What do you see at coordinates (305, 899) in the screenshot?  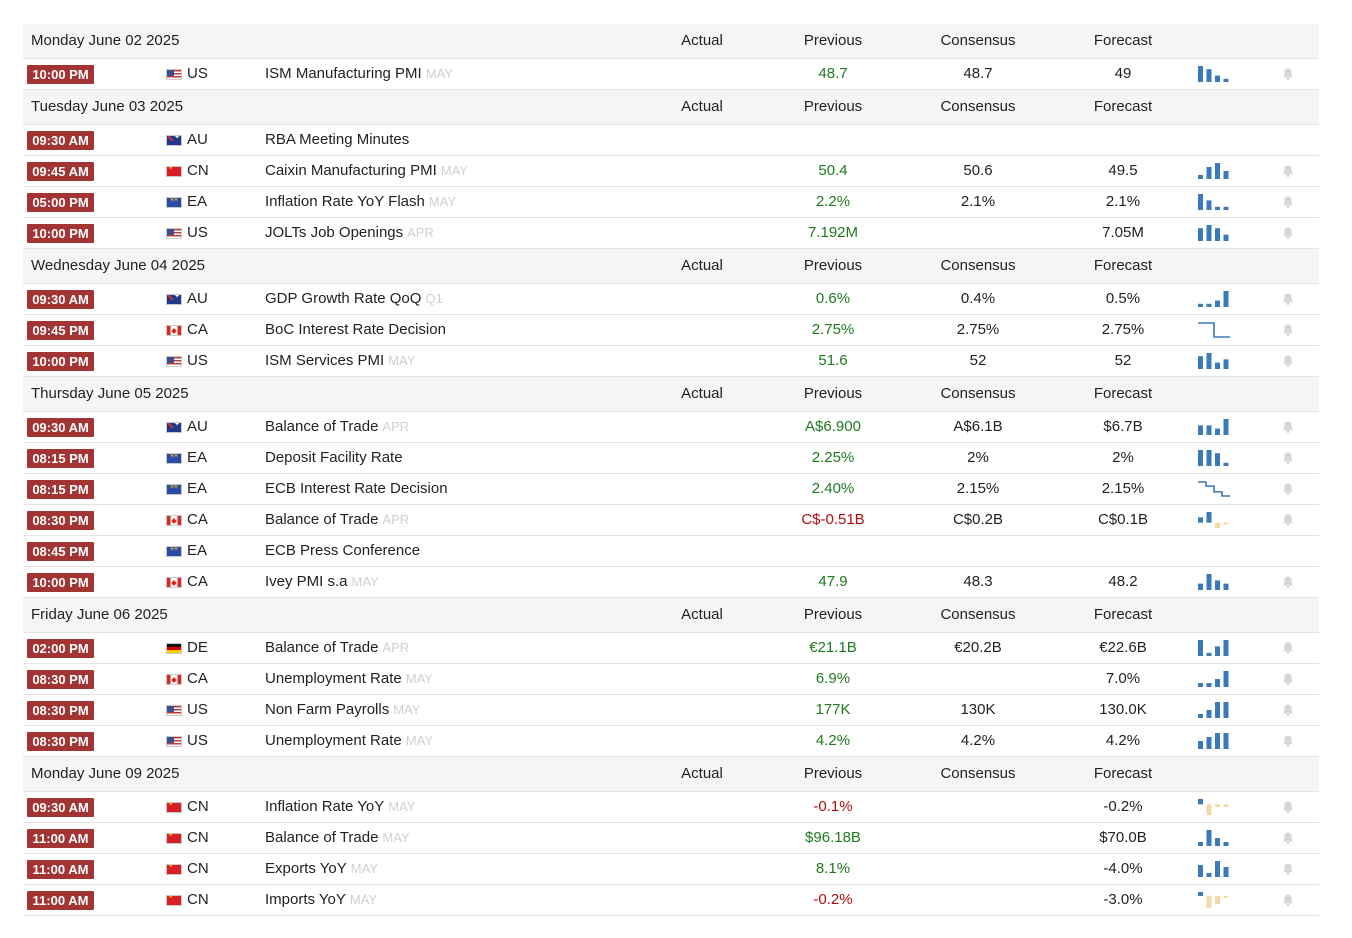 I see `event-name: Imports YoY` at bounding box center [305, 899].